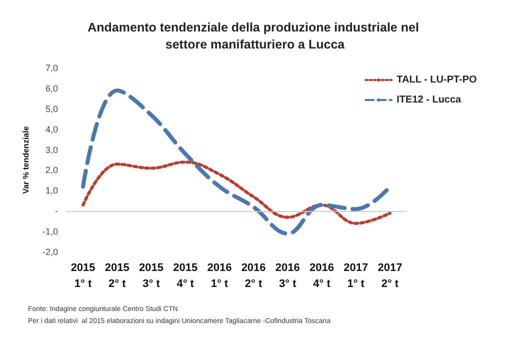  Describe the element at coordinates (50, 231) in the screenshot. I see `y-tick-label: -1,0` at that location.